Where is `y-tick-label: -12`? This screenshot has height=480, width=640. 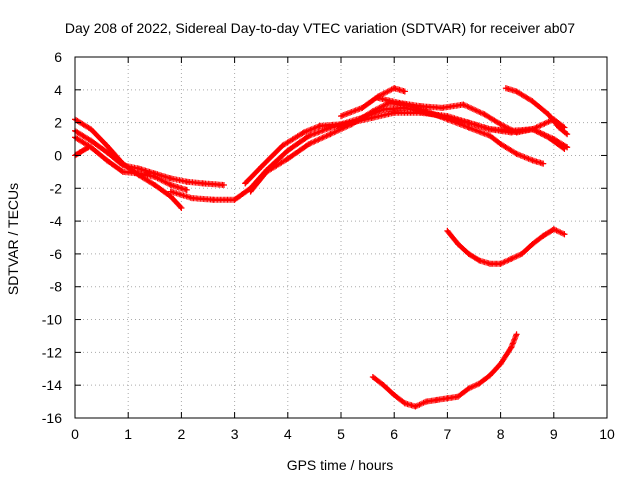 y-tick-label: -12 is located at coordinates (52, 352).